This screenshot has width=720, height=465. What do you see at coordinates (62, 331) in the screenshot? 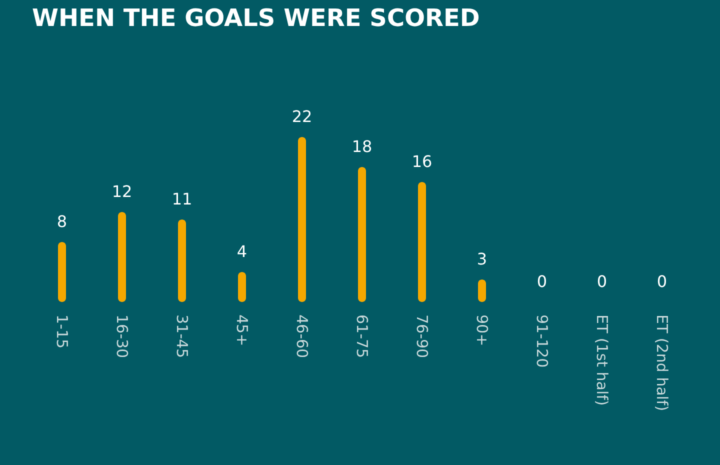
I see `x-tick-label: 1-15` at bounding box center [62, 331].